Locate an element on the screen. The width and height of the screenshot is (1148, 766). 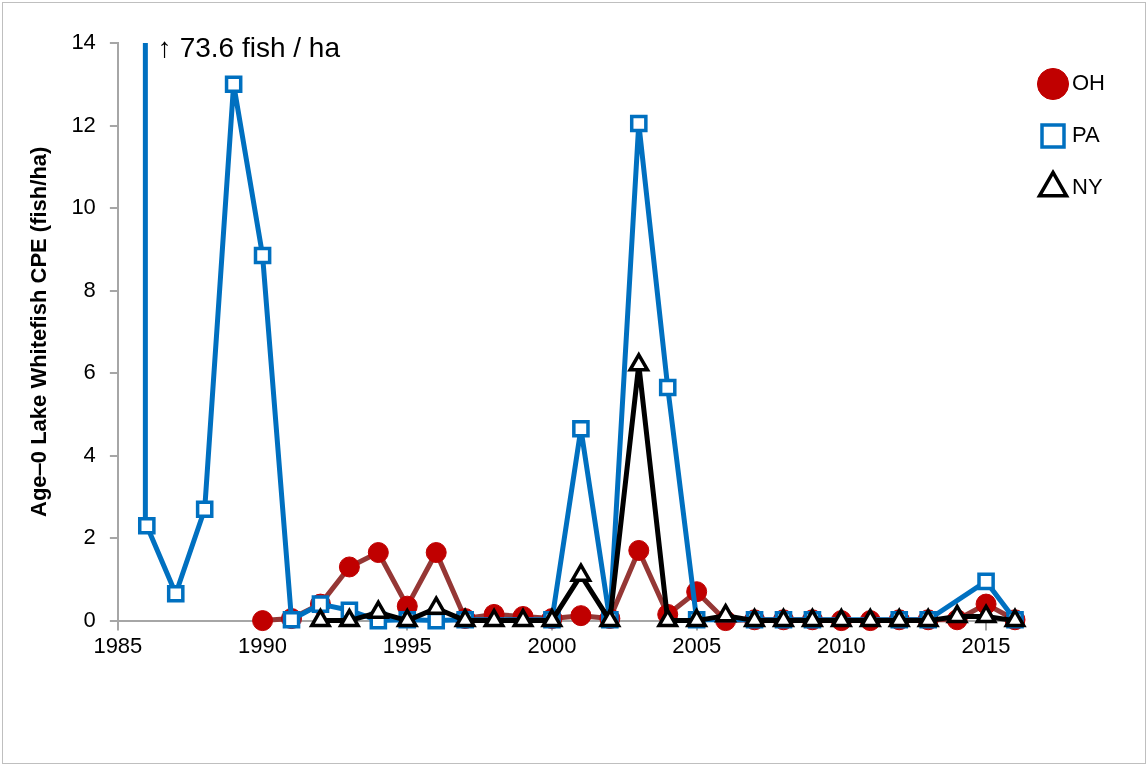
legend-label: NY is located at coordinates (1087, 187).